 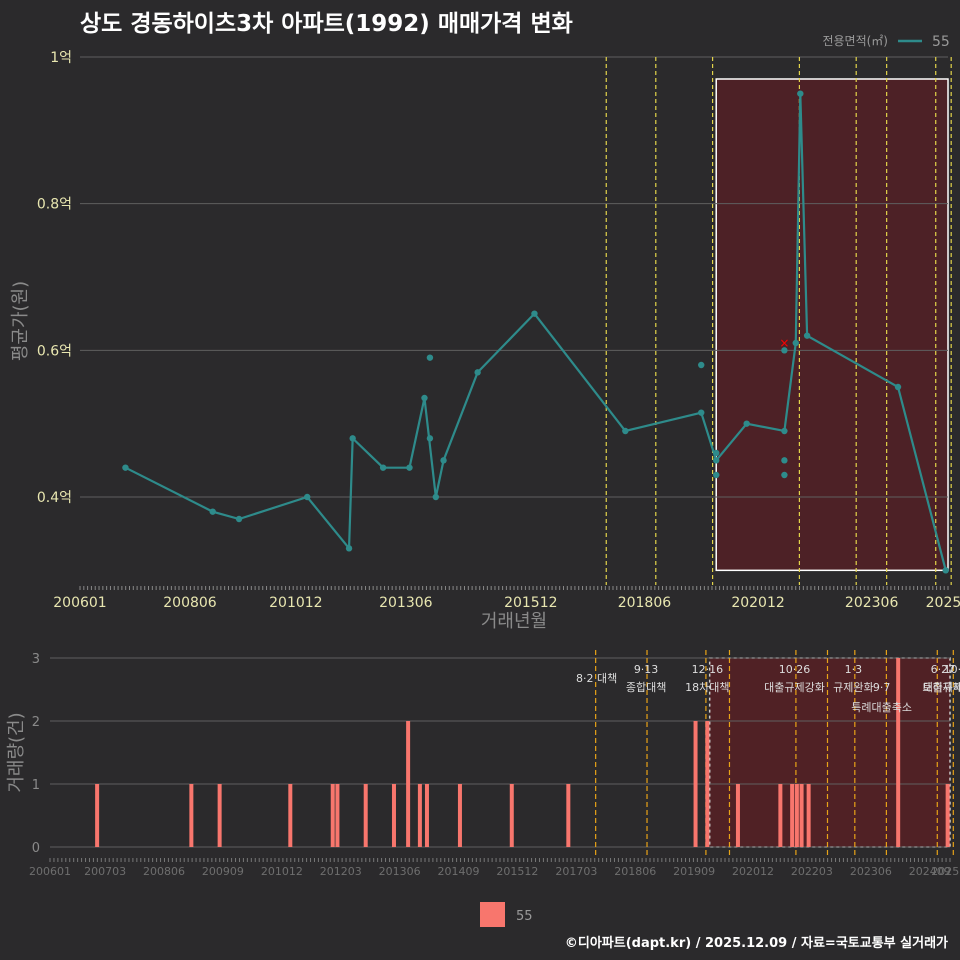 I want to click on x-tick-label-volume: 201806, so click(x=635, y=871).